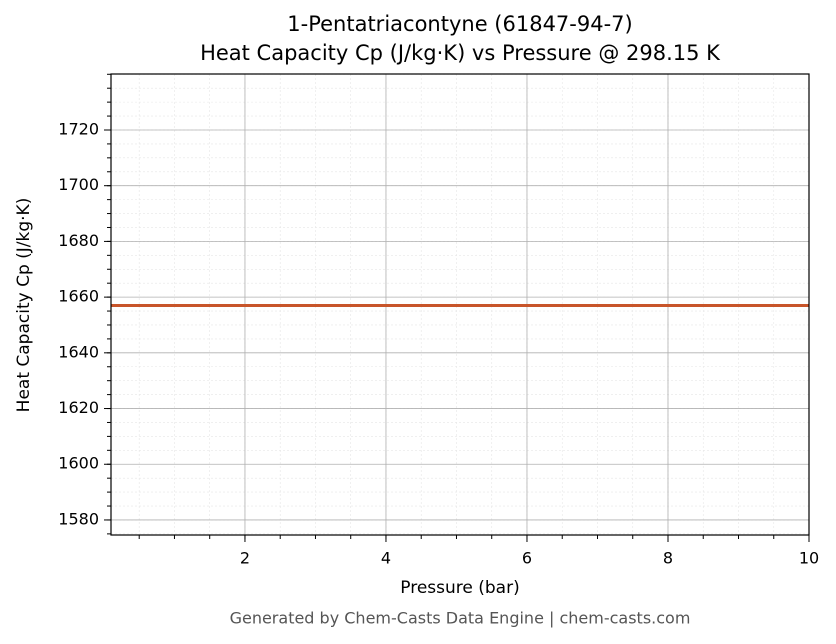 The height and width of the screenshot is (644, 836). What do you see at coordinates (78, 463) in the screenshot?
I see `y-tick-label: 1600` at bounding box center [78, 463].